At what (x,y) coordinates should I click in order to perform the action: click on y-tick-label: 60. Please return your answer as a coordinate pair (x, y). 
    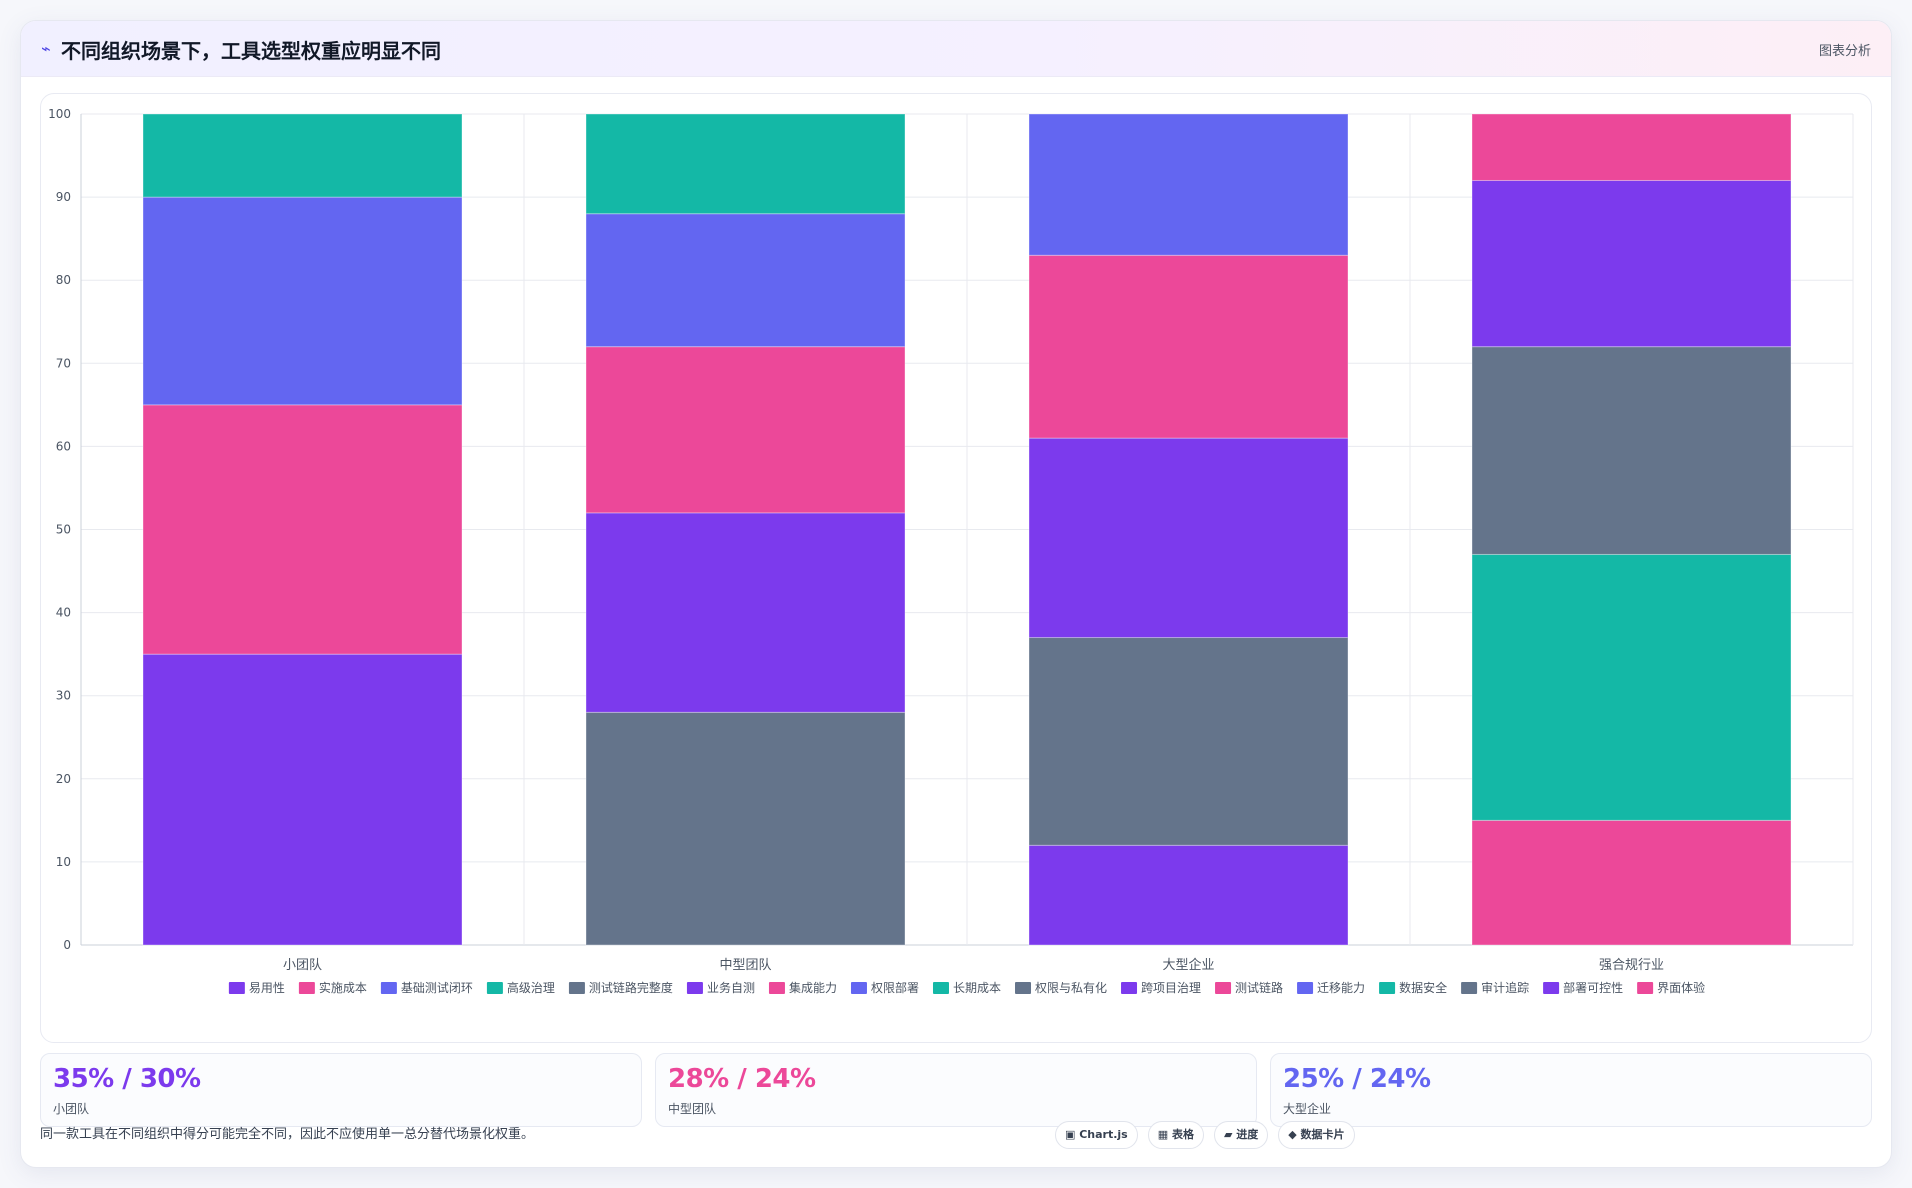
    Looking at the image, I should click on (63, 446).